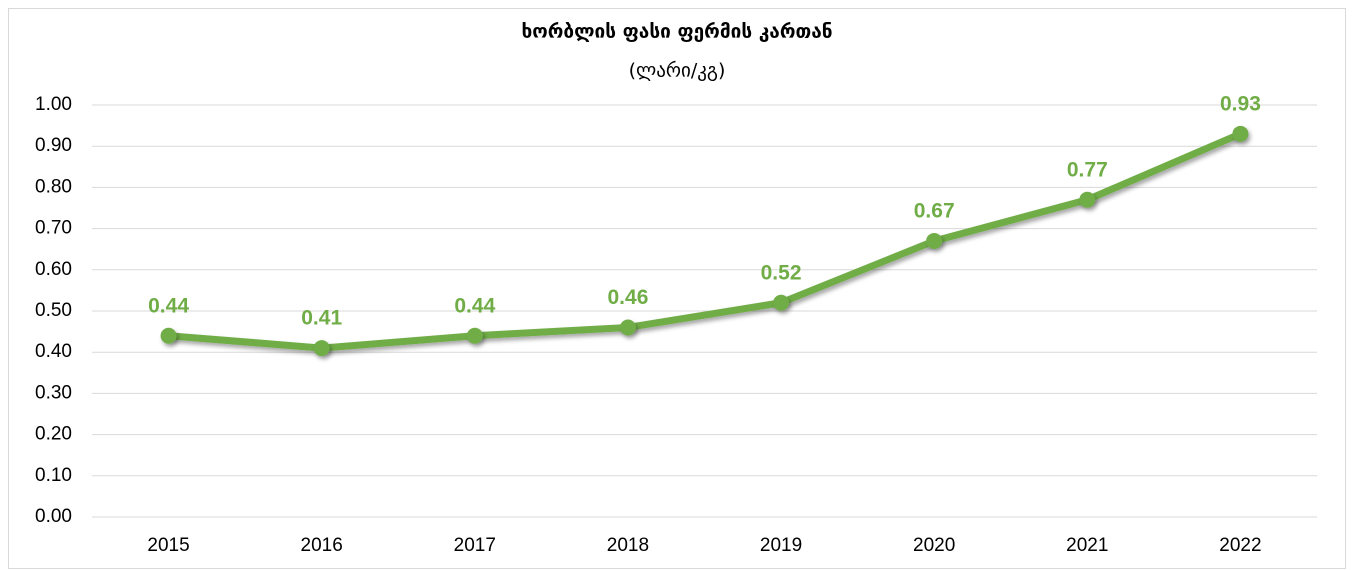  Describe the element at coordinates (1240, 103) in the screenshot. I see `data-label: 0.93` at that location.